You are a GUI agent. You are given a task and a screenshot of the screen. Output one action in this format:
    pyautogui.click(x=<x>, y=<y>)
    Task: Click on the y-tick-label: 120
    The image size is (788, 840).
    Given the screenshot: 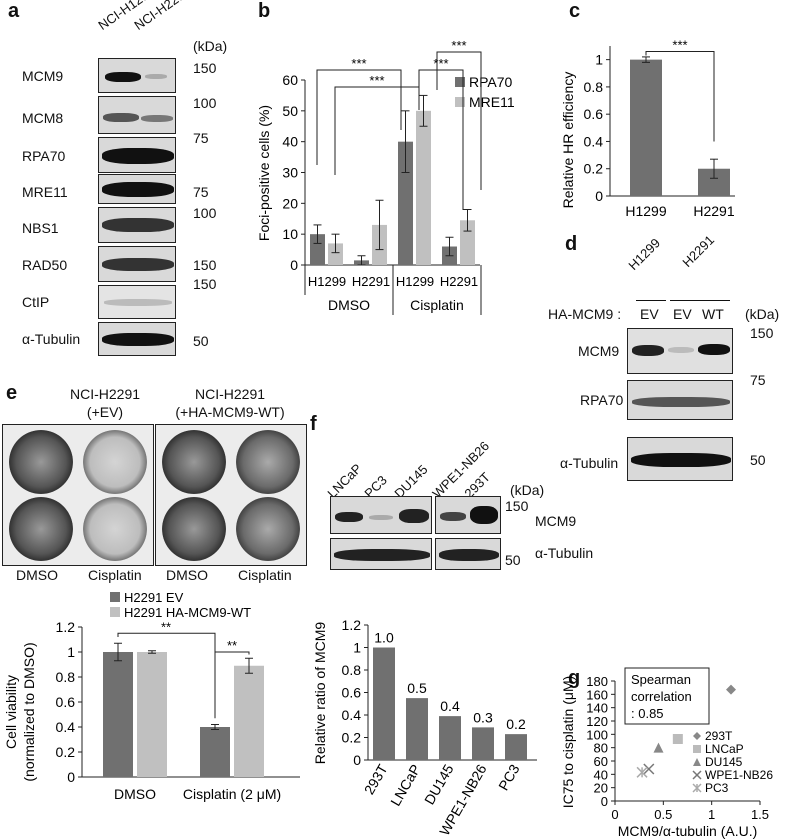 What is the action you would take?
    pyautogui.click(x=597, y=721)
    